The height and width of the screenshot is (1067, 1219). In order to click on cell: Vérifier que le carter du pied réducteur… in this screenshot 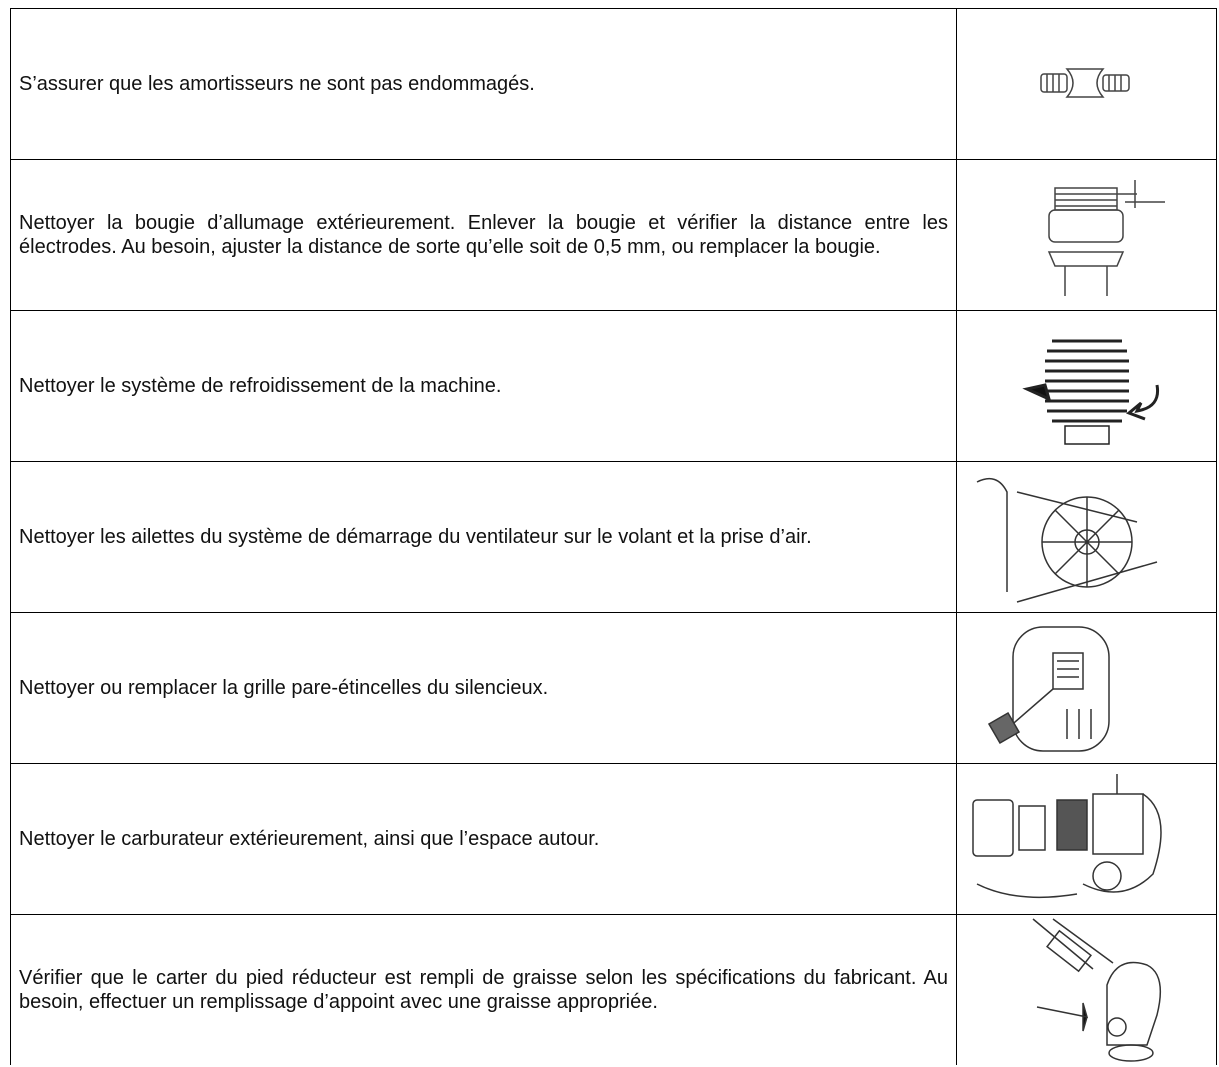, I will do `click(483, 990)`.